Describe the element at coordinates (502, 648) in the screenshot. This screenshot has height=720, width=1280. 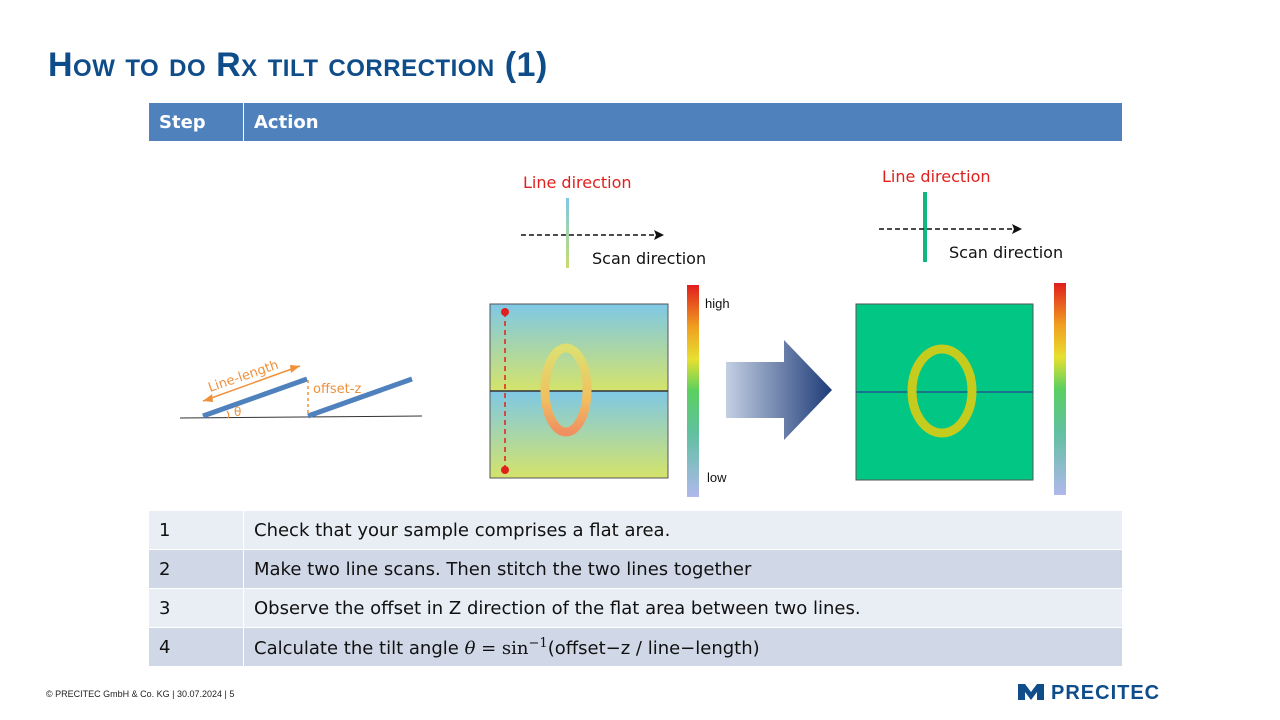
I see `formula-sin: = sin` at that location.